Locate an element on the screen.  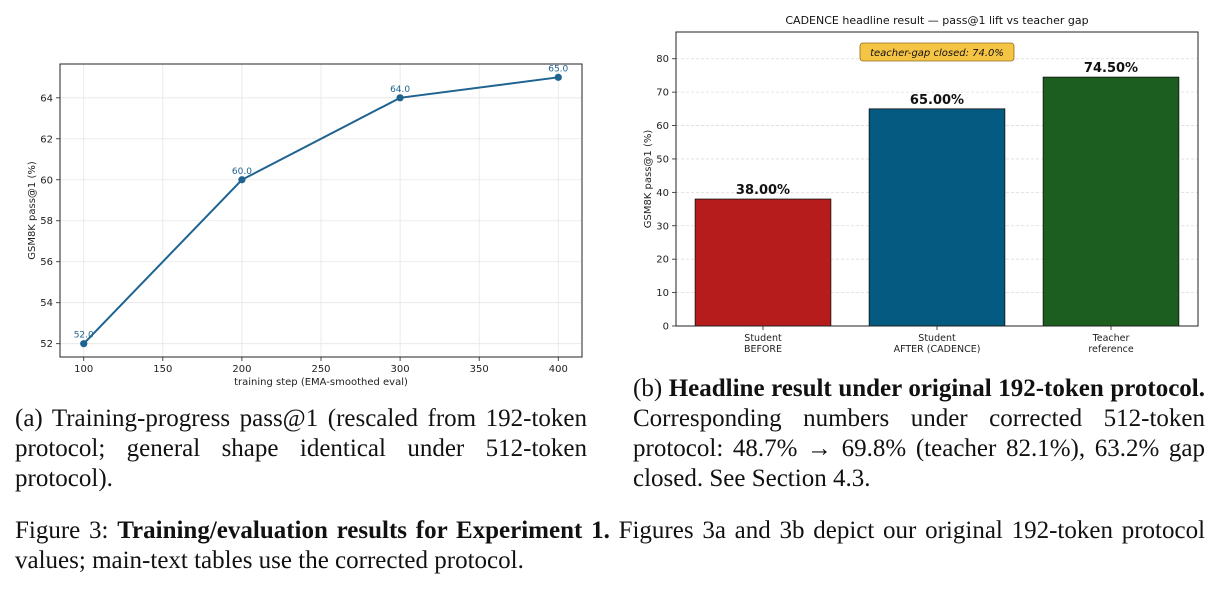
chart-b-y-axis-label: GSM8K pass@1 (%) is located at coordinates (648, 179).